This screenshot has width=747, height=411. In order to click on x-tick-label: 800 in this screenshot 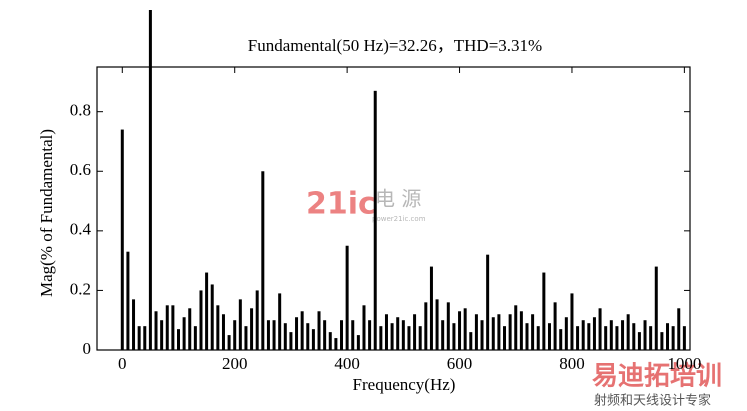, I will do `click(572, 363)`.